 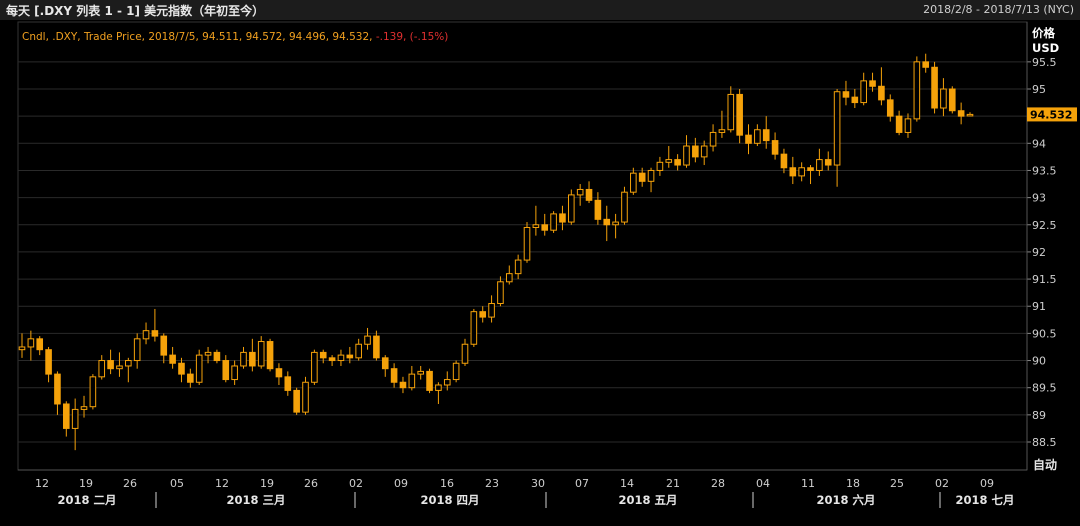 I want to click on legend-change: -.139, (-.15%), so click(x=412, y=37).